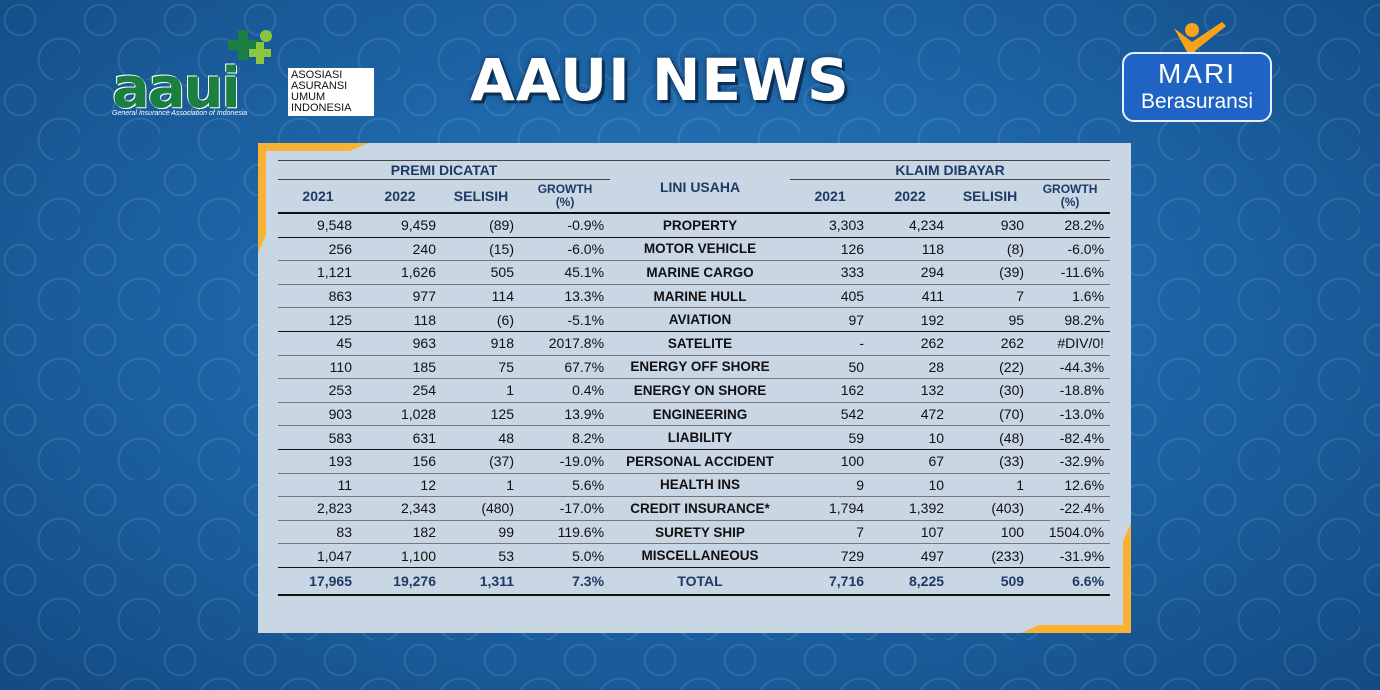 This screenshot has width=1380, height=690. What do you see at coordinates (481, 343) in the screenshot?
I see `value-cell: 918` at bounding box center [481, 343].